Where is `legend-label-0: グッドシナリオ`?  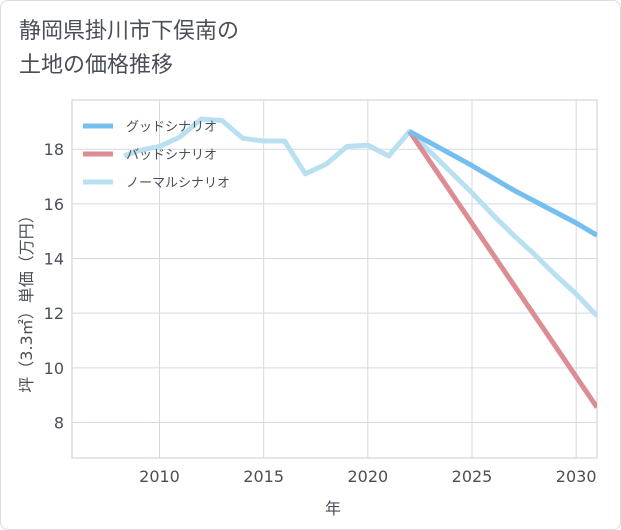 legend-label-0: グッドシナリオ is located at coordinates (171, 127).